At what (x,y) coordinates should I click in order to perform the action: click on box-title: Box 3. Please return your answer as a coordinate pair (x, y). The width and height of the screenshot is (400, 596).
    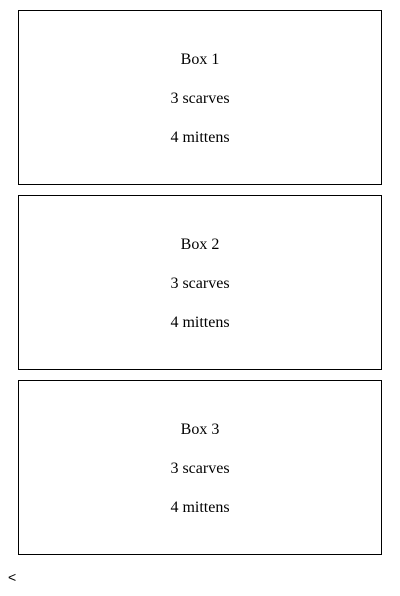
    Looking at the image, I should click on (200, 429).